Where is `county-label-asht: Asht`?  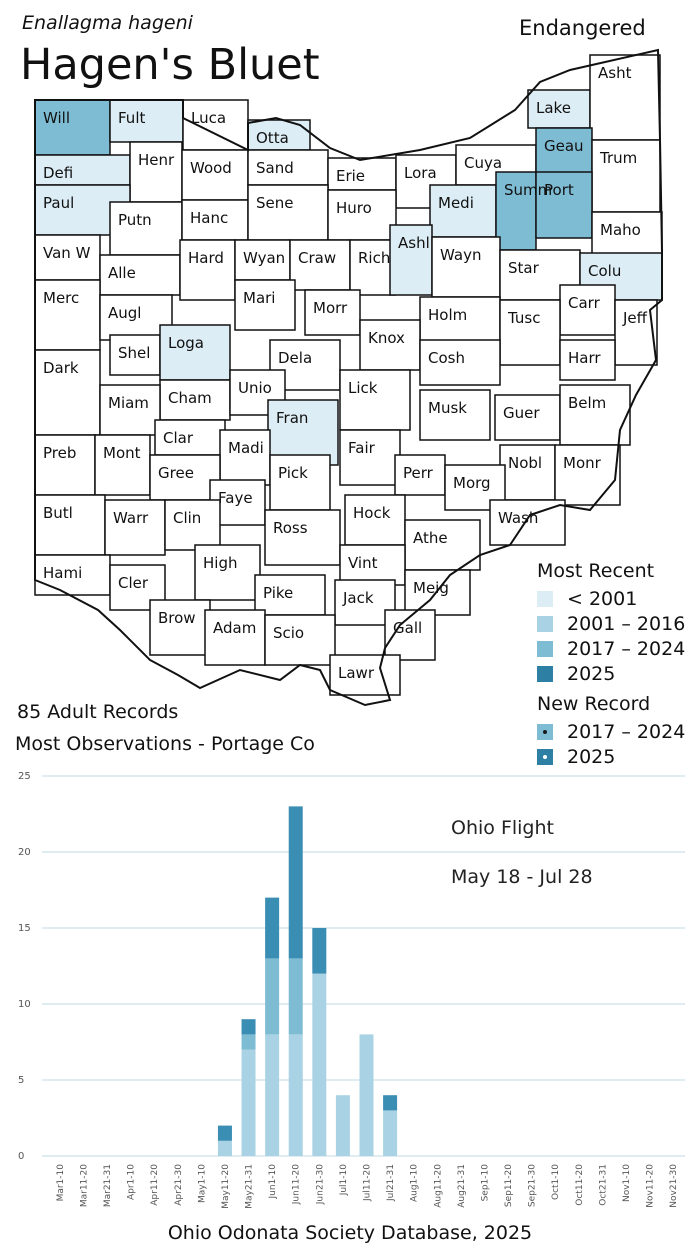 county-label-asht: Asht is located at coordinates (615, 73).